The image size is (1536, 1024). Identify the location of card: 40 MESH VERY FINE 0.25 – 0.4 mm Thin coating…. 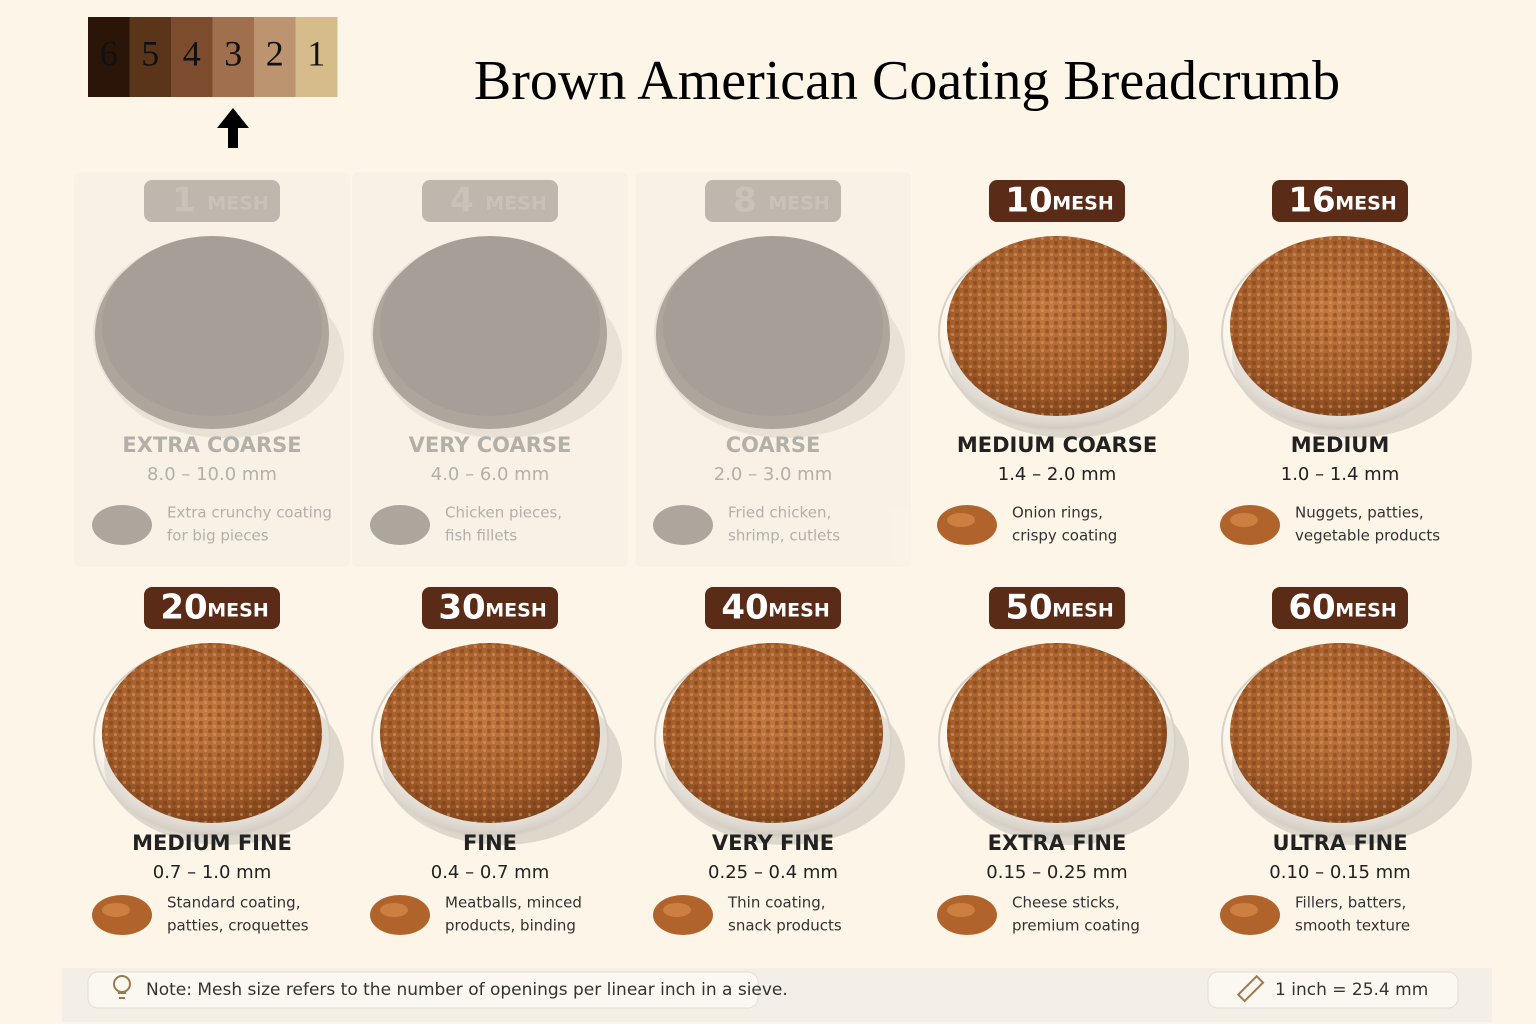
(779, 761).